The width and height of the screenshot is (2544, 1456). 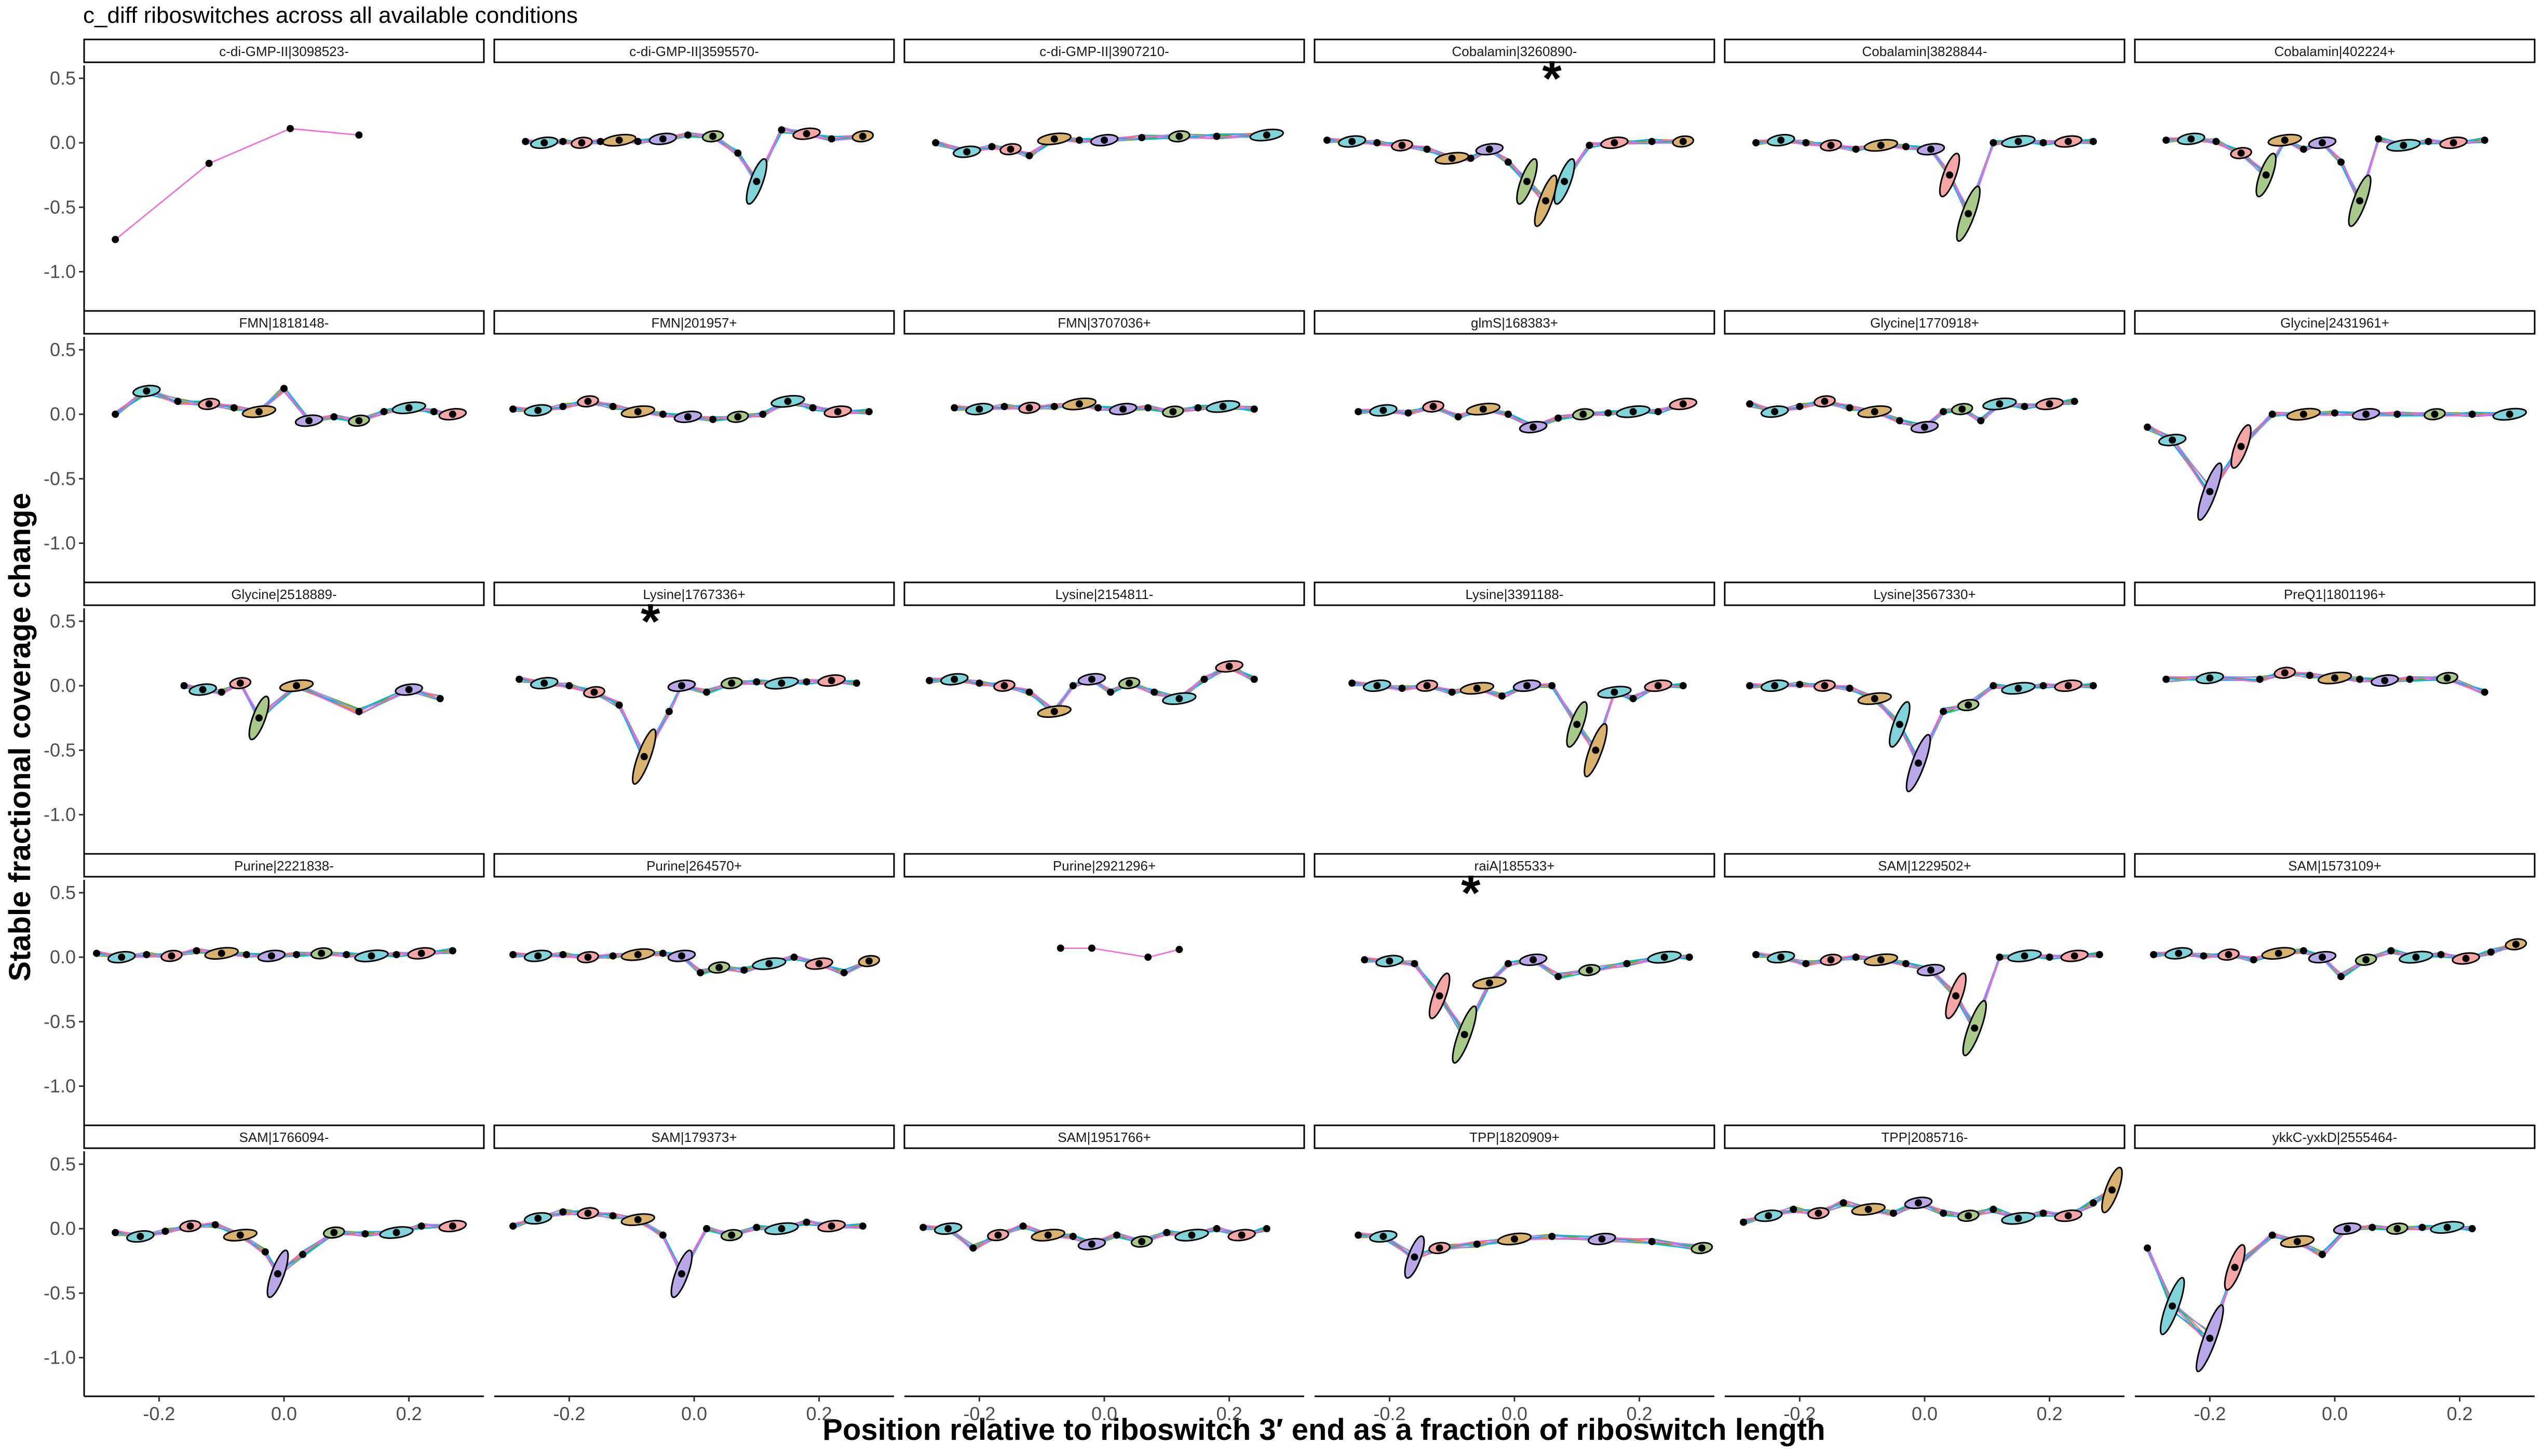 What do you see at coordinates (1925, 954) in the screenshot?
I see `facet-panel: SAM|1229502+` at bounding box center [1925, 954].